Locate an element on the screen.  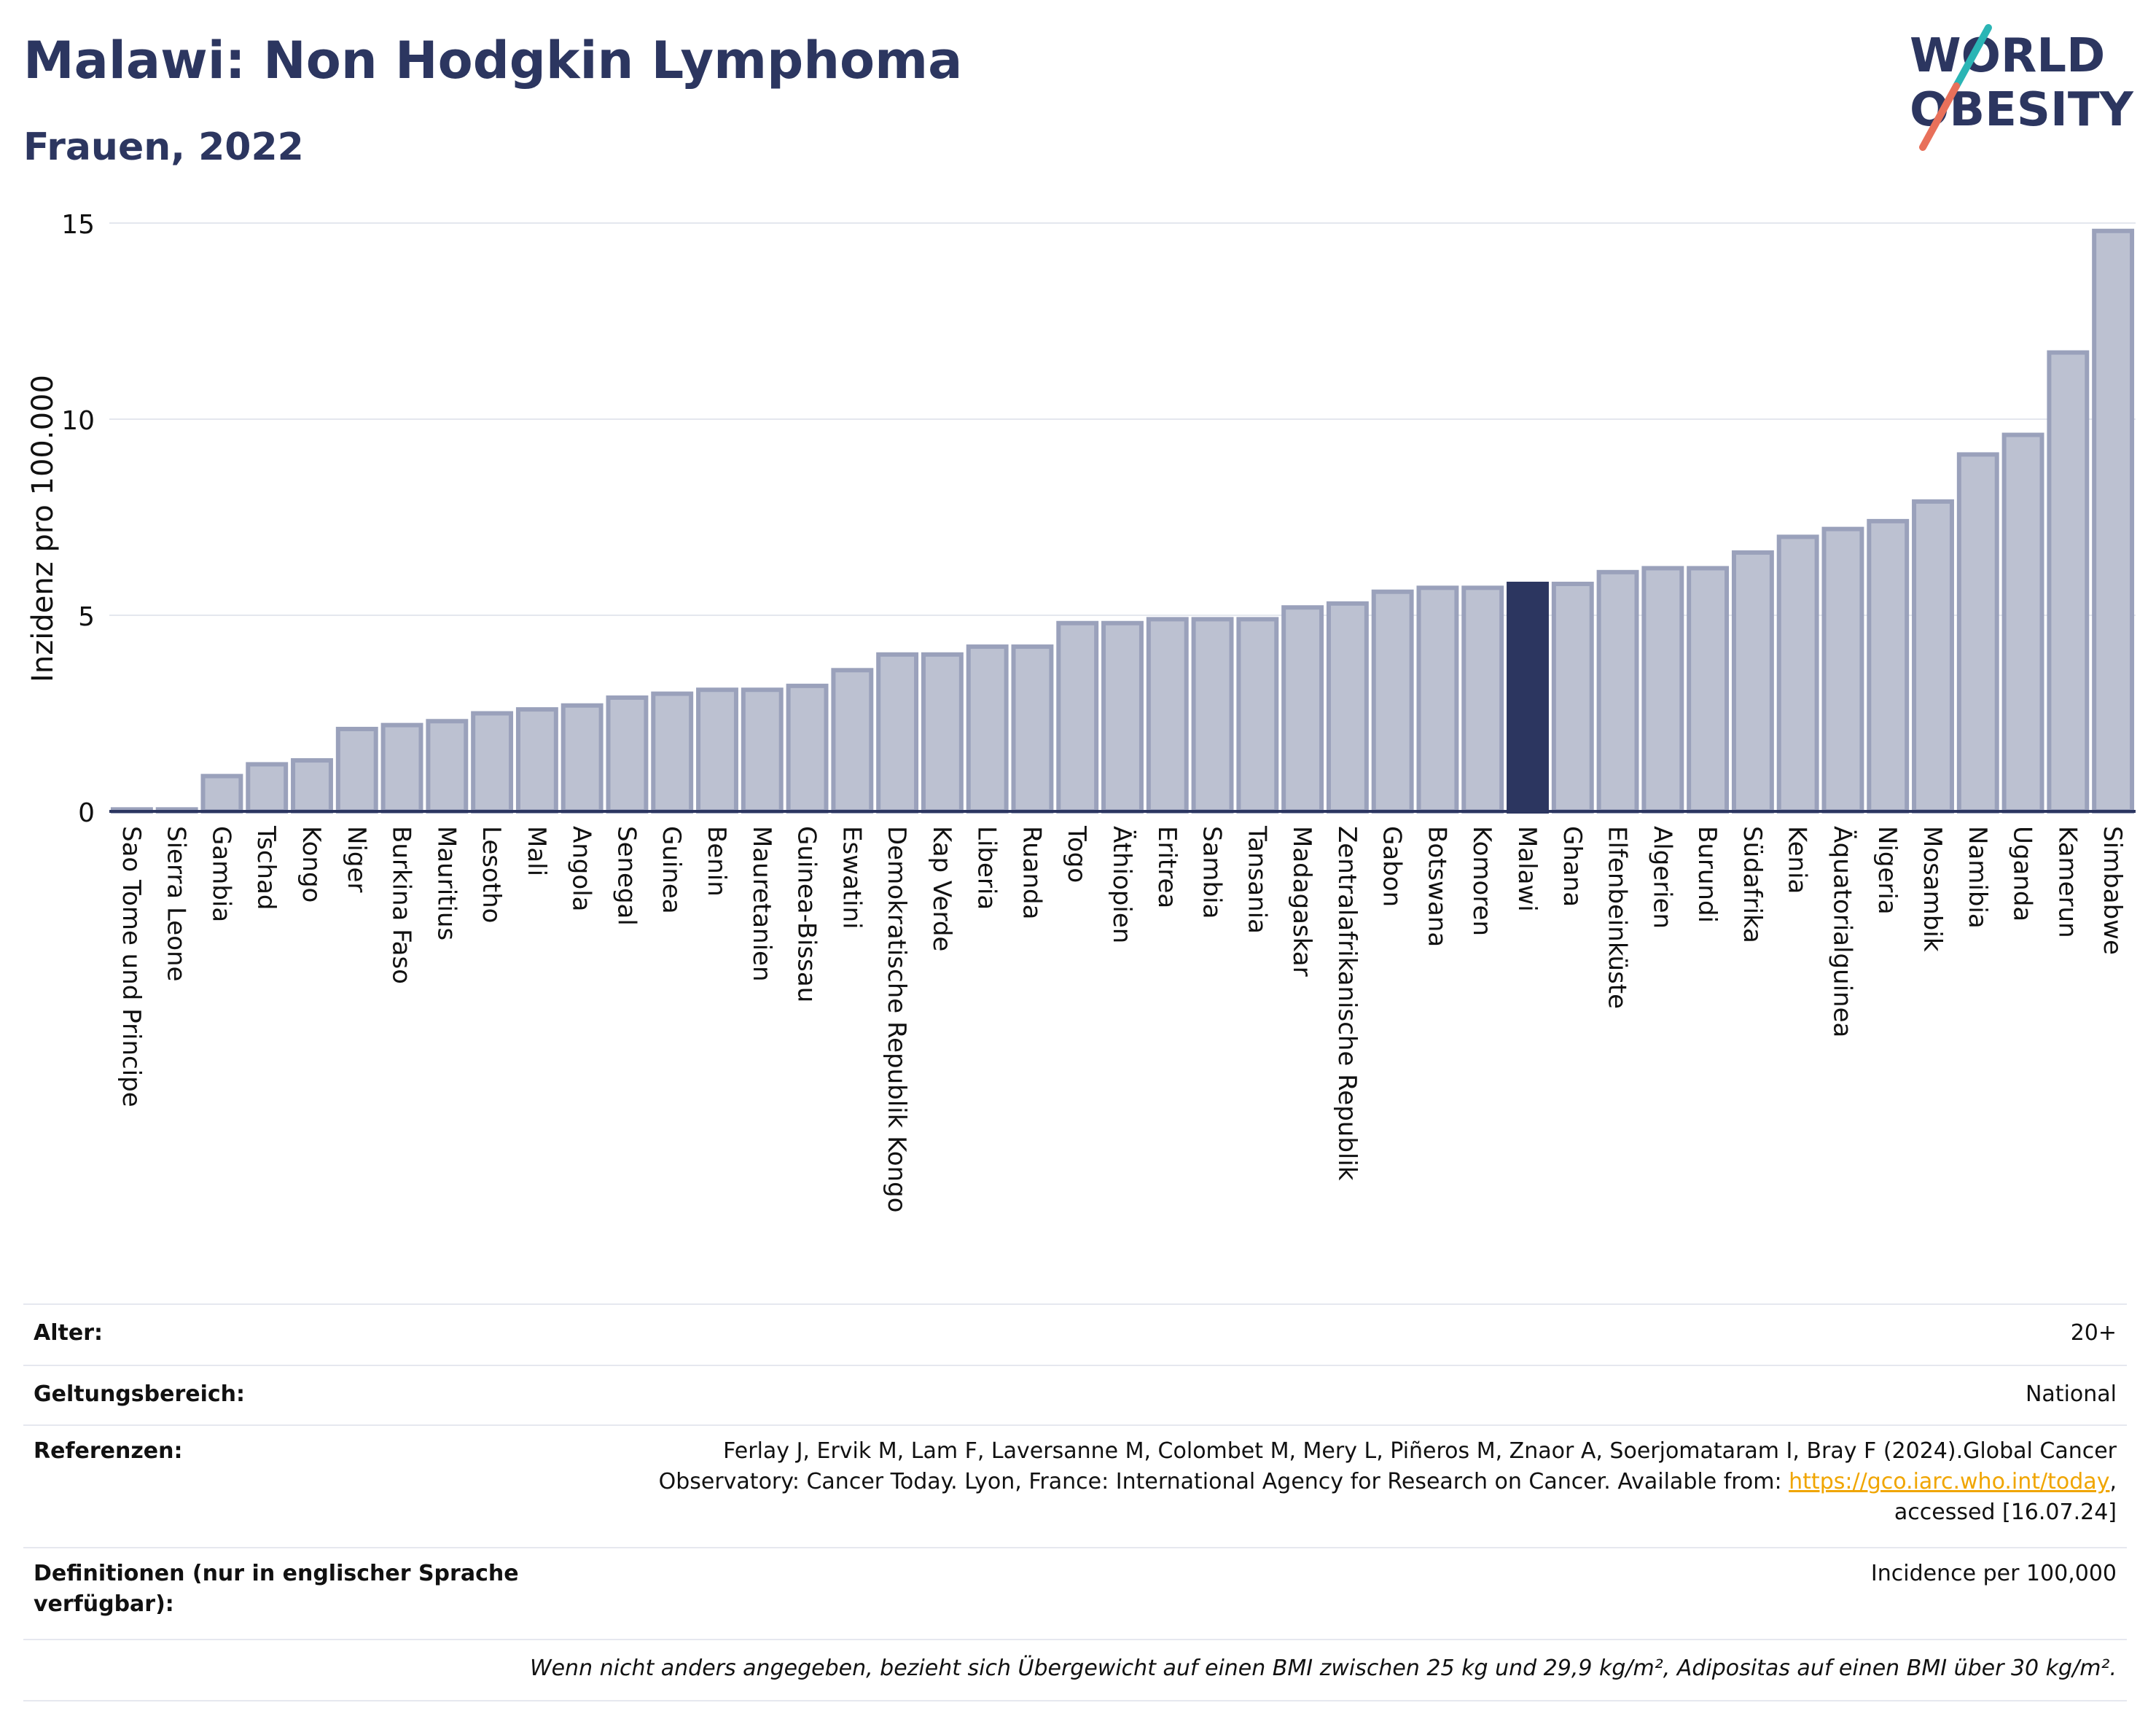
x-tick-label: Sierra Leone is located at coordinates (176, 903).